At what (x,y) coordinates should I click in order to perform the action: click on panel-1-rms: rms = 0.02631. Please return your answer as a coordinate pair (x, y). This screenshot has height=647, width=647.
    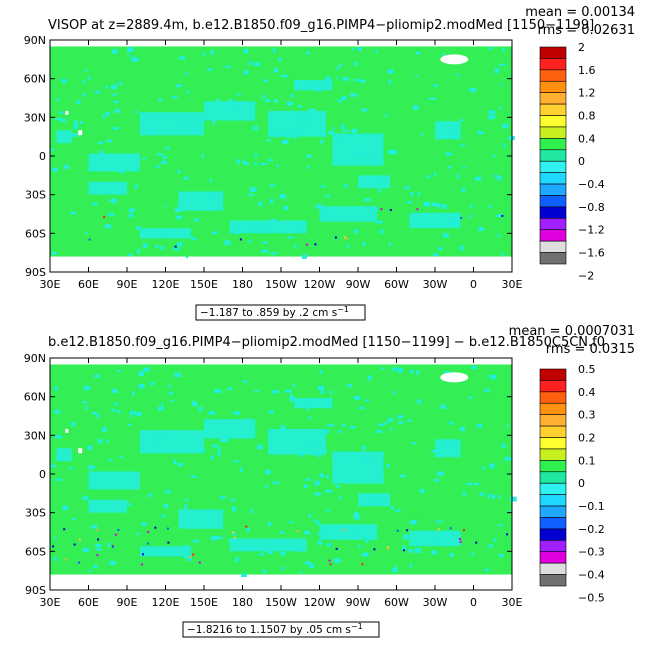
    Looking at the image, I should click on (586, 30).